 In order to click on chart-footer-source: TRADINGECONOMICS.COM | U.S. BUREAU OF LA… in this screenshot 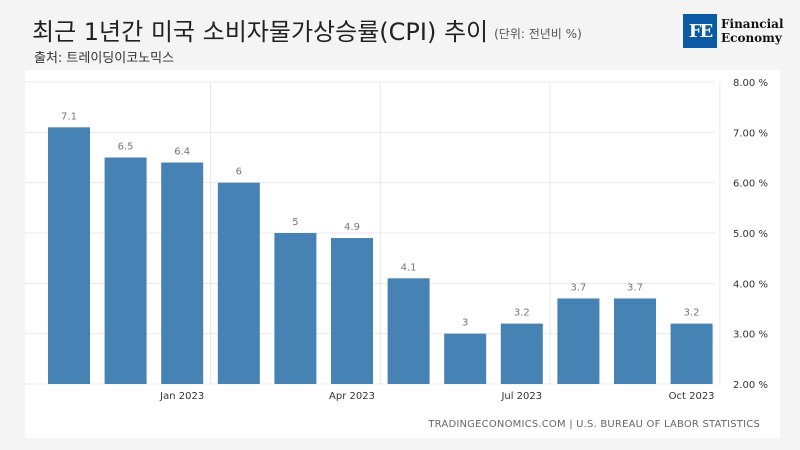, I will do `click(594, 424)`.